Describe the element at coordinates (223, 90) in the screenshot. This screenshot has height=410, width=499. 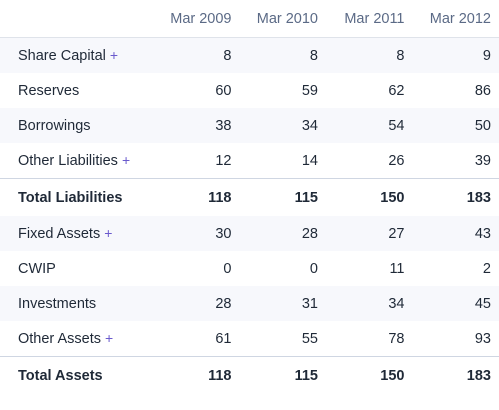
I see `value-cell: 60` at that location.